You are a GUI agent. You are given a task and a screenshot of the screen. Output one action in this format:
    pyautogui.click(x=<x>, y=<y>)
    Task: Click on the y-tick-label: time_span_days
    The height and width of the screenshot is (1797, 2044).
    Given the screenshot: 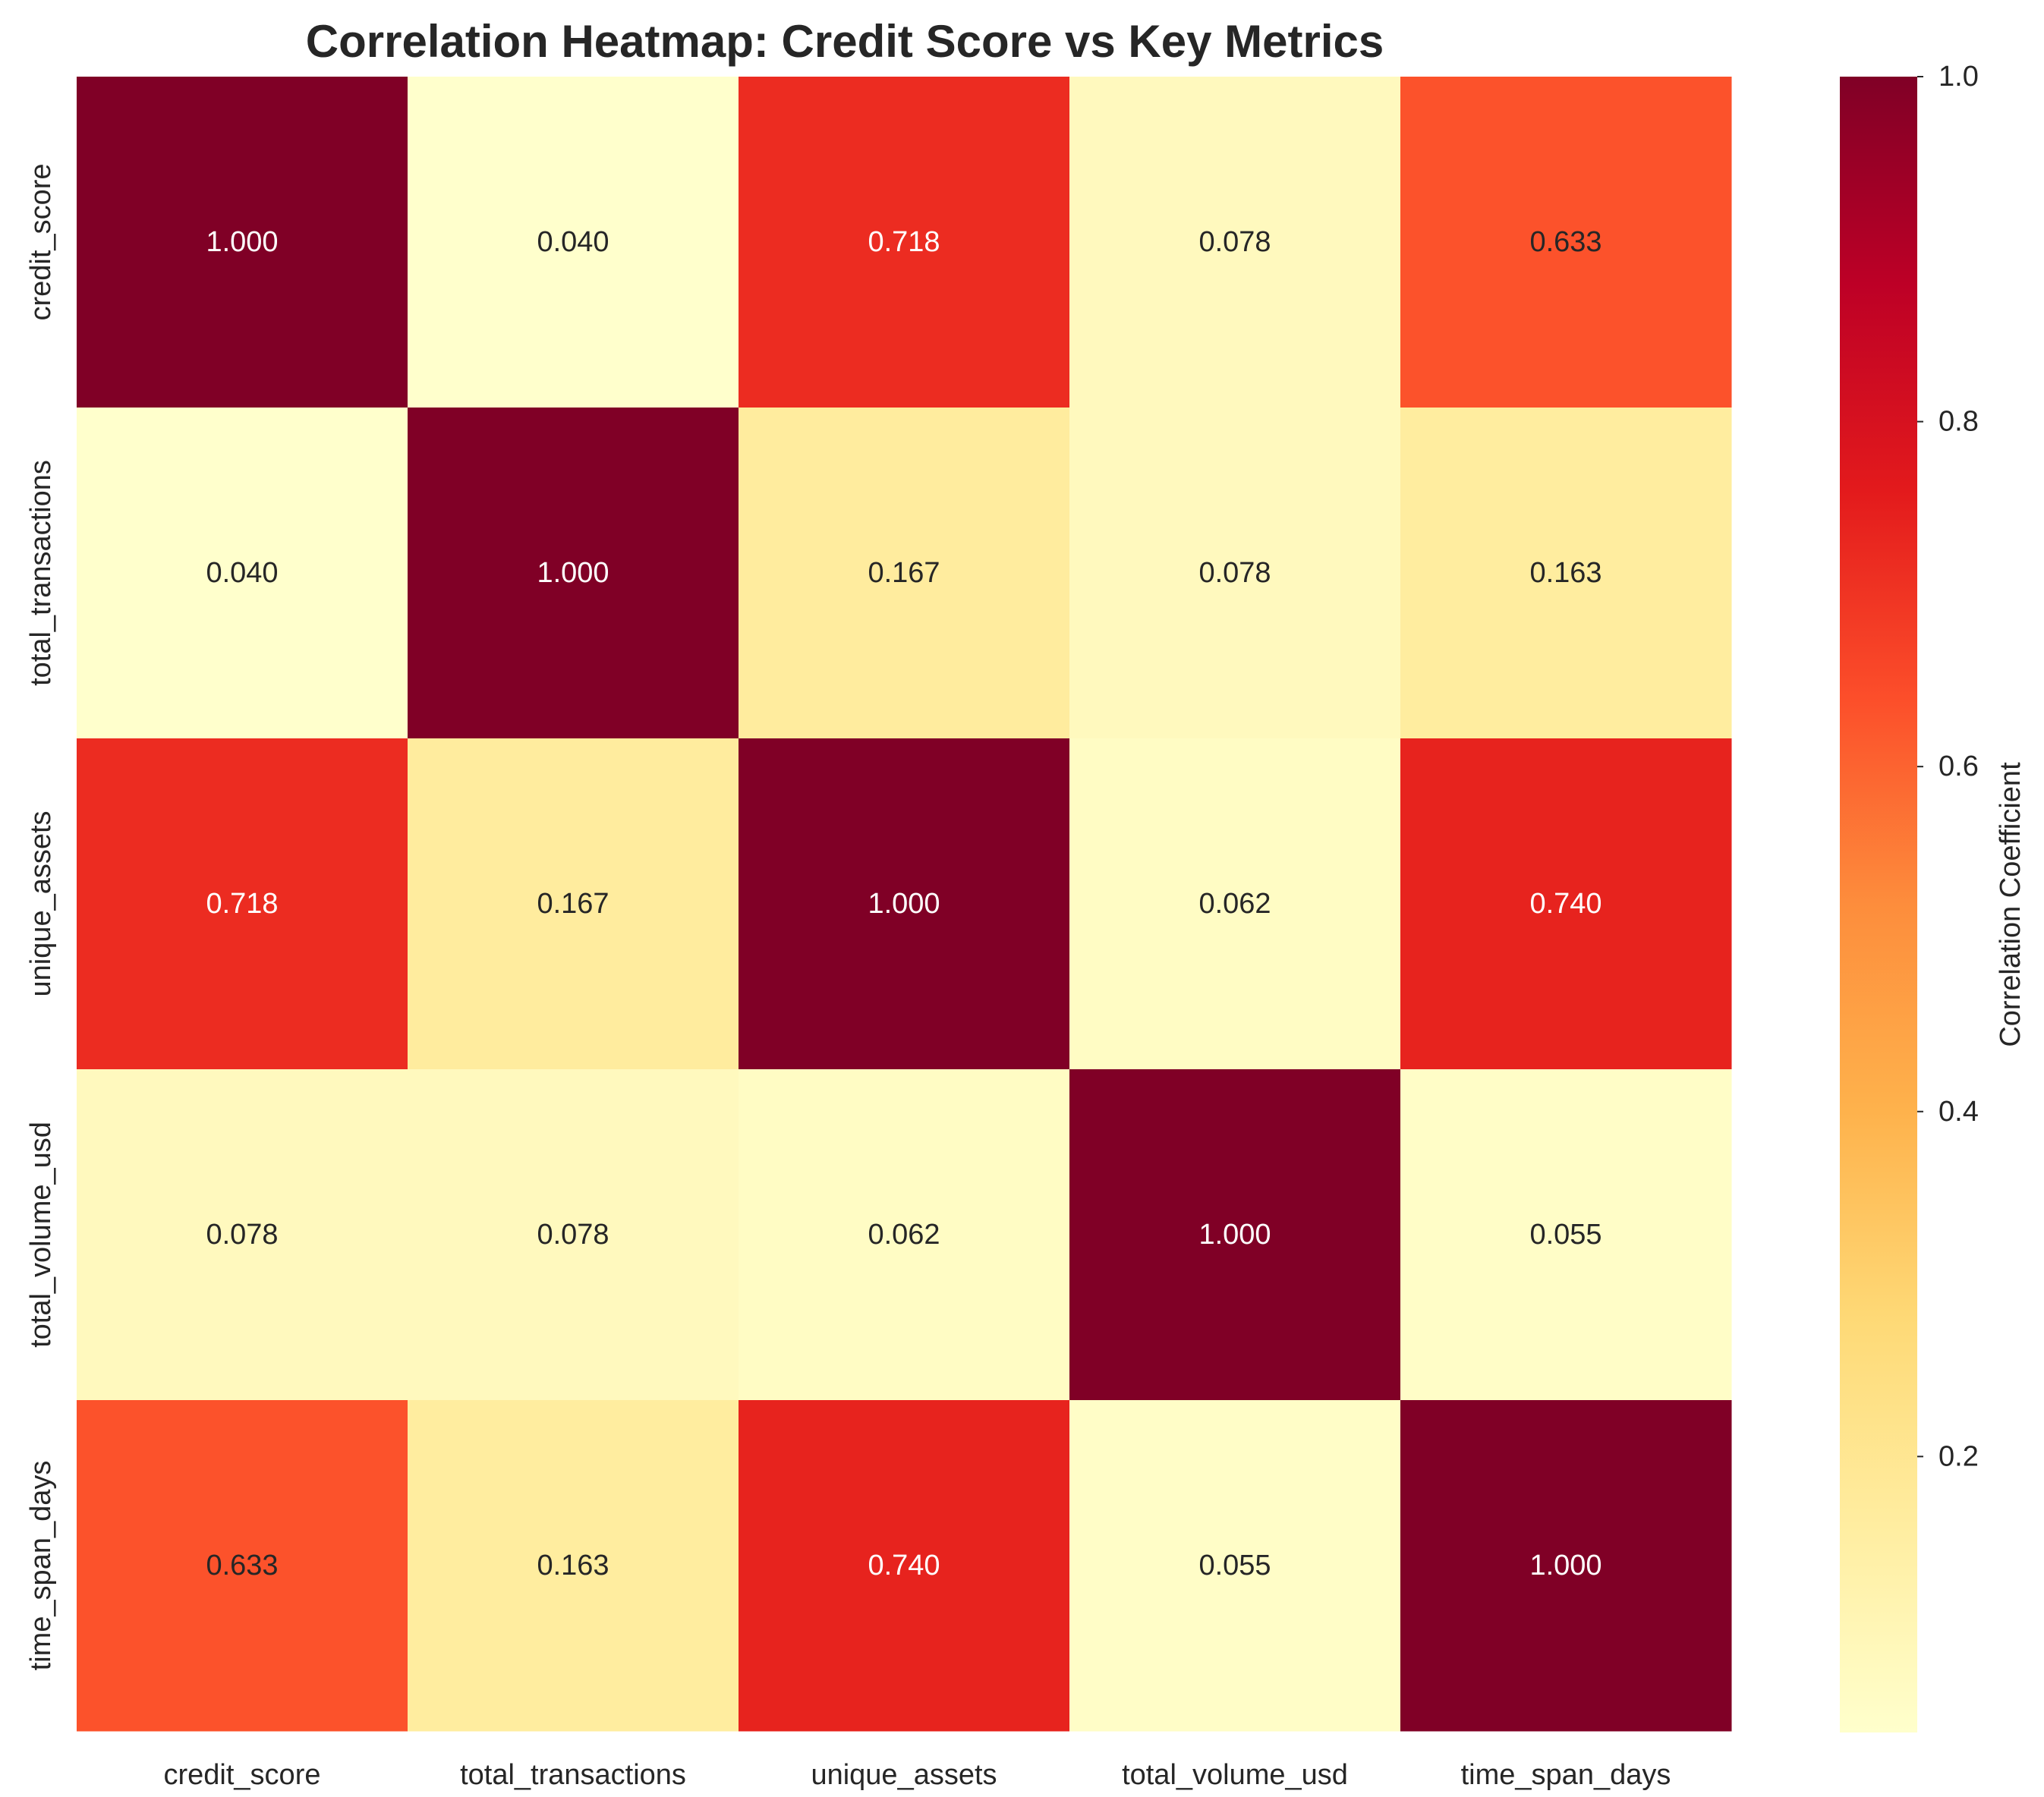 What is the action you would take?
    pyautogui.click(x=41, y=1566)
    